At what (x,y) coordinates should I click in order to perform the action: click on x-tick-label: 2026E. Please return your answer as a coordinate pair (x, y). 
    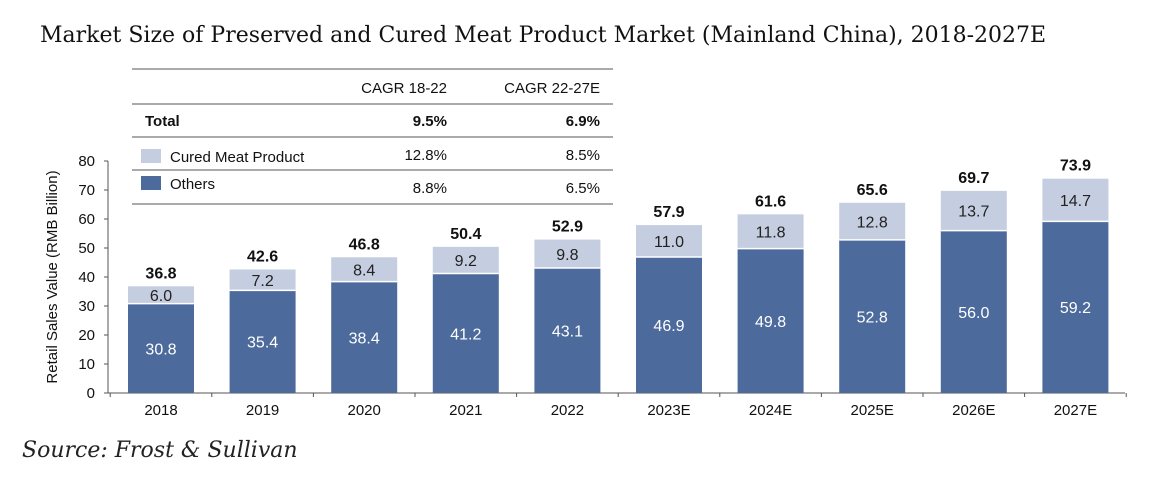
    Looking at the image, I should click on (973, 410).